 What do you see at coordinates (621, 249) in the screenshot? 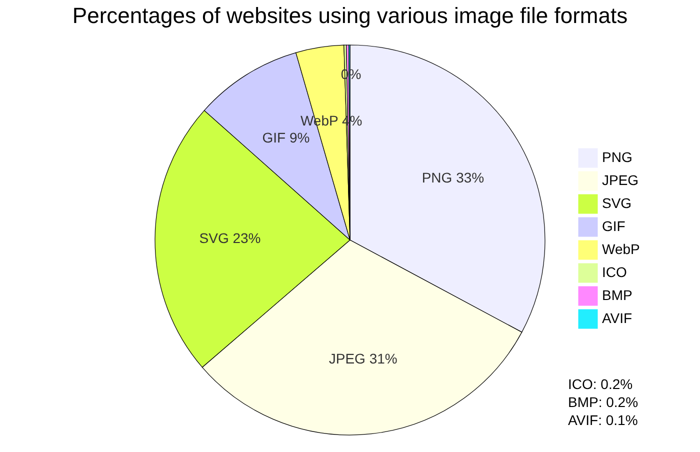
I see `legend-label: WebP` at bounding box center [621, 249].